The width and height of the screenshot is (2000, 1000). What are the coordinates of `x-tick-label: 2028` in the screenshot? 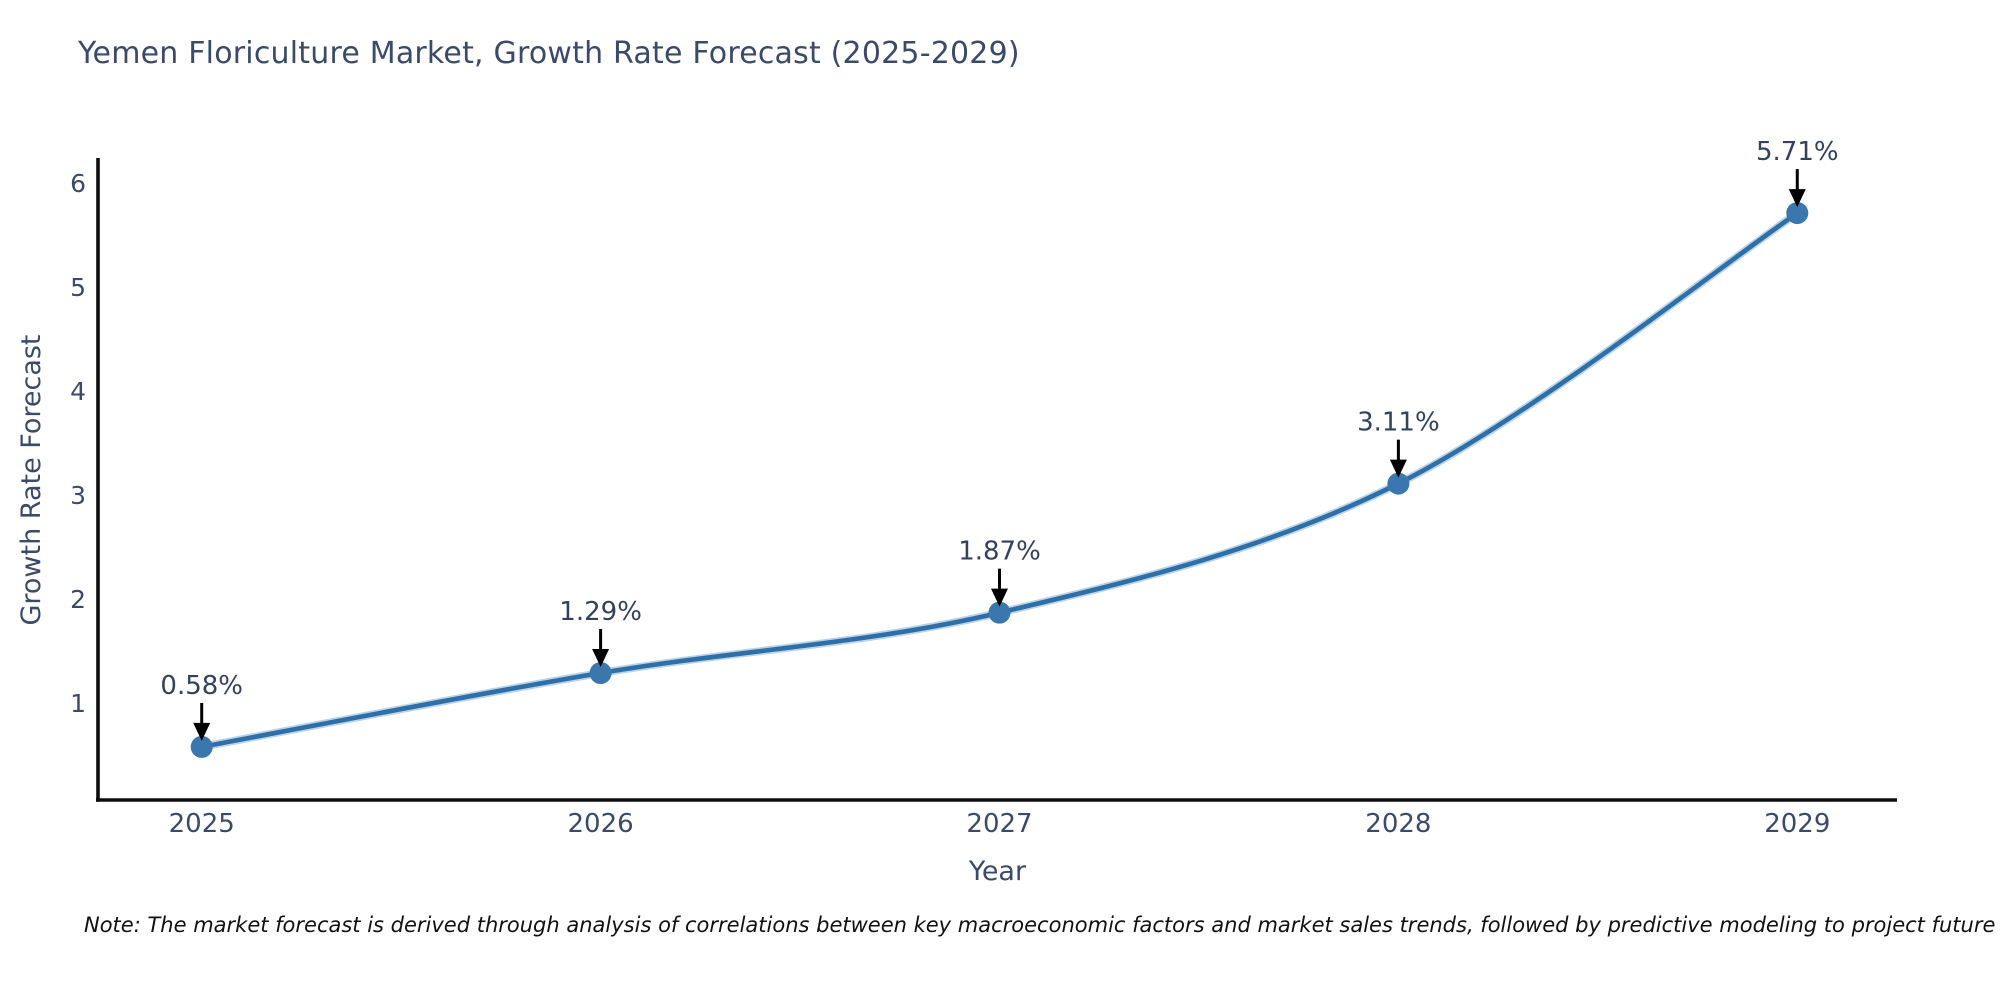 It's located at (1398, 824).